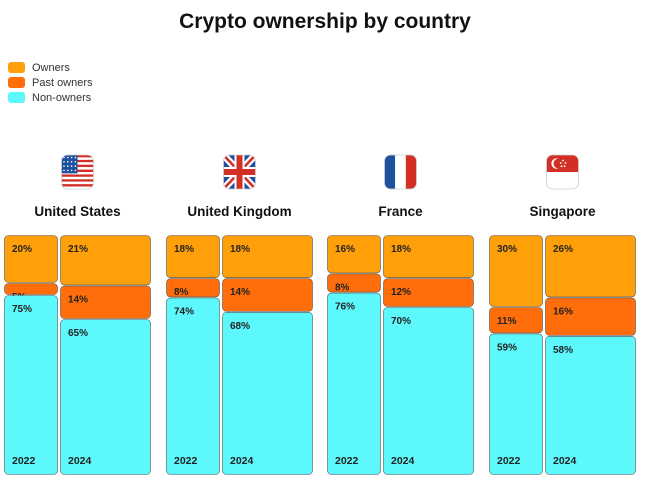 The image size is (650, 500). I want to click on legend-item-owners: Owners, so click(50, 67).